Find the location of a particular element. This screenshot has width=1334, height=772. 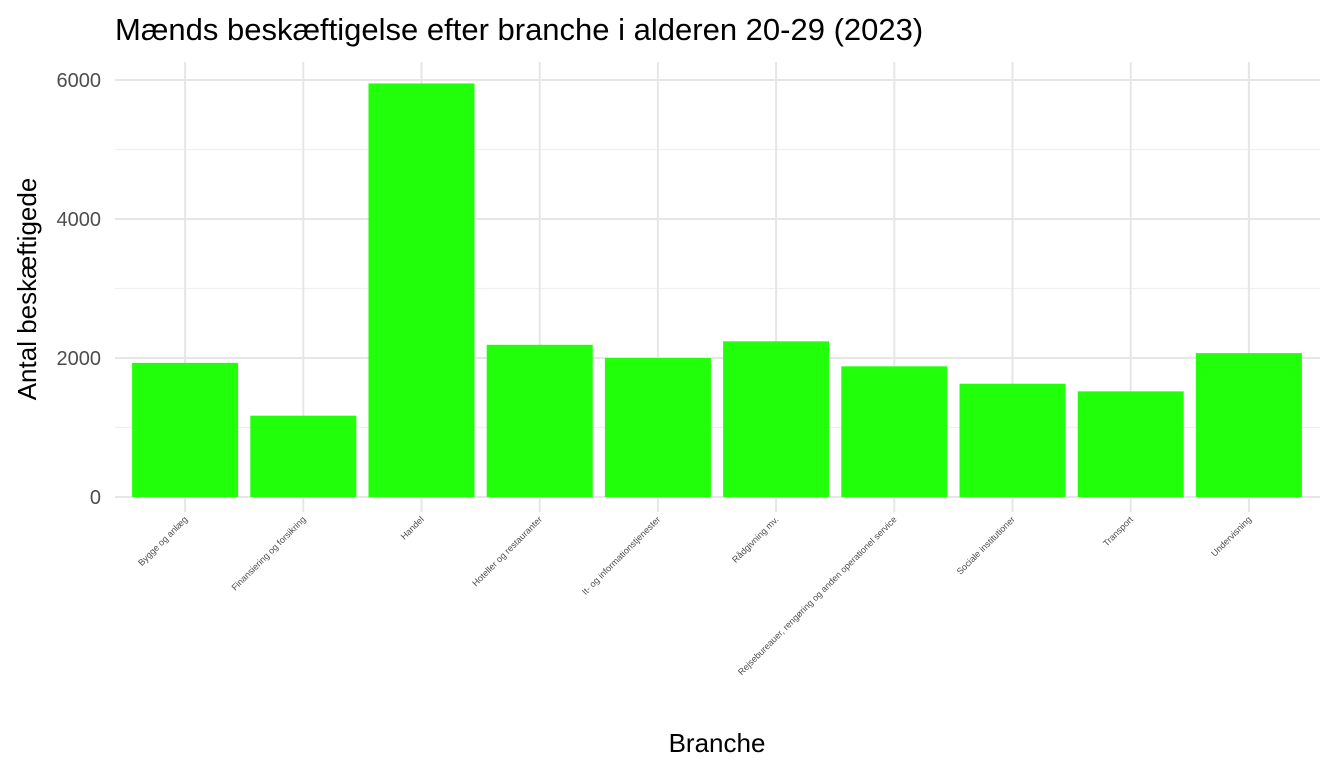

y-tick-labels: 0 2000 4000 6000 is located at coordinates (79, 289).